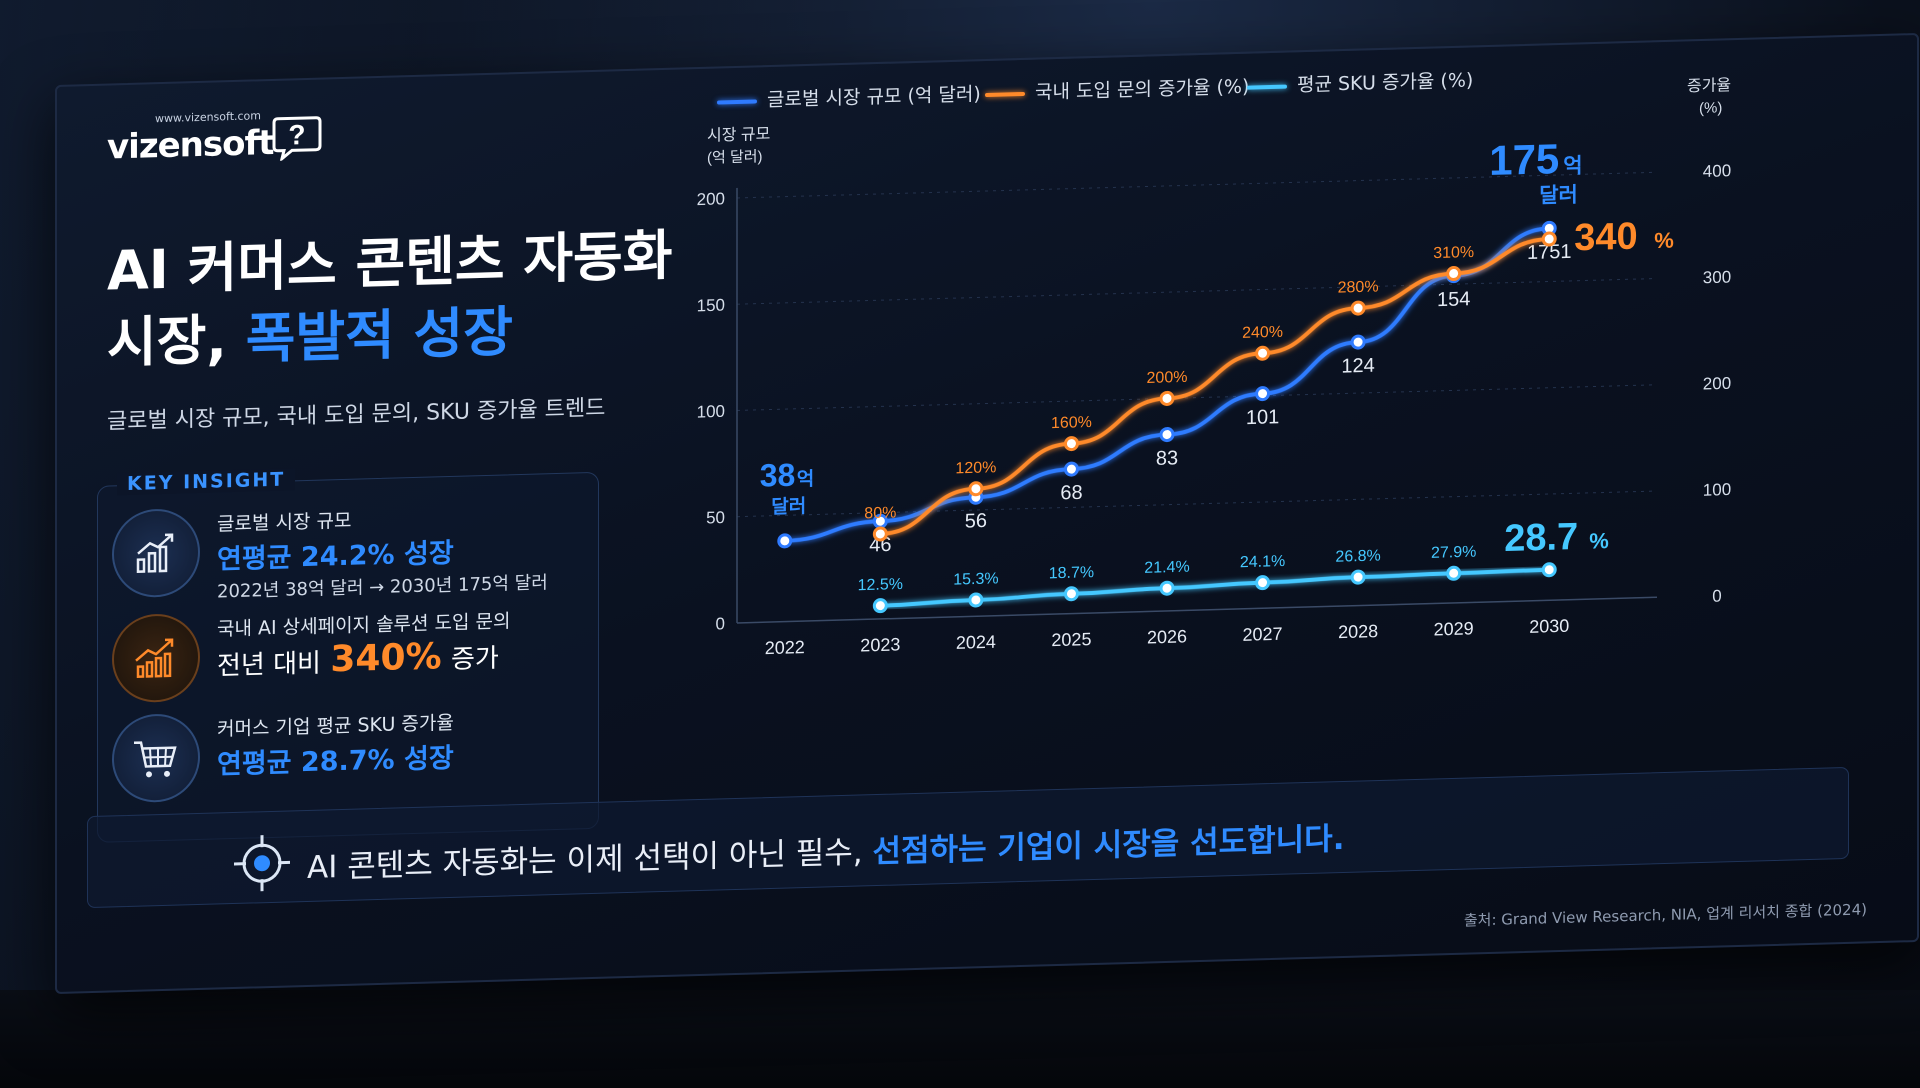  I want to click on data-label: 21.4%, so click(1166, 568).